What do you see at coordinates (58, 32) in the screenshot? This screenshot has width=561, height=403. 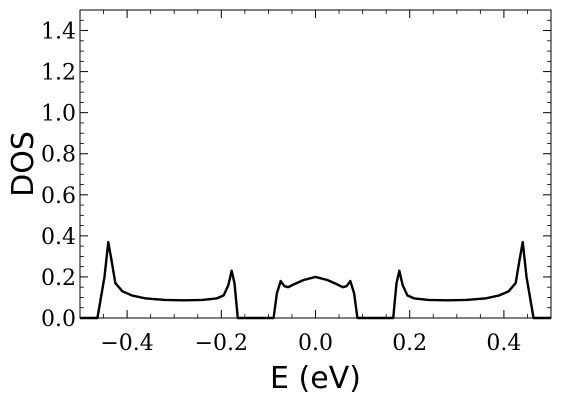 I see `y-tick-label: 1.4` at bounding box center [58, 32].